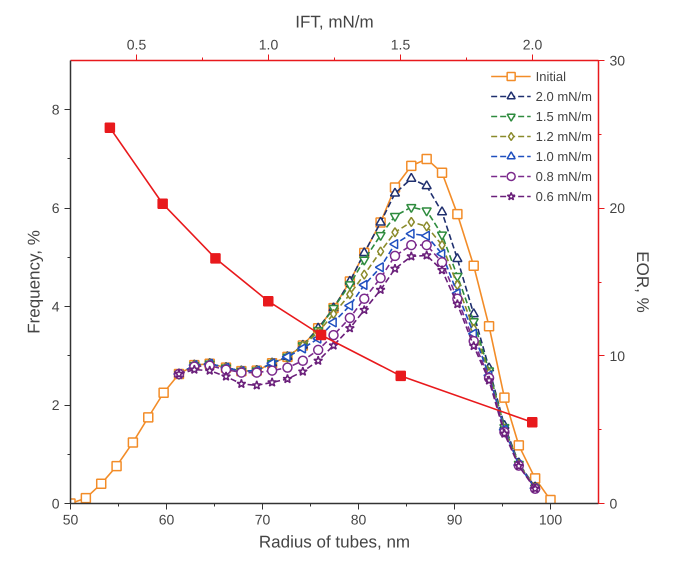 The height and width of the screenshot is (573, 673). Describe the element at coordinates (70, 520) in the screenshot. I see `x-tick-label: 50` at that location.